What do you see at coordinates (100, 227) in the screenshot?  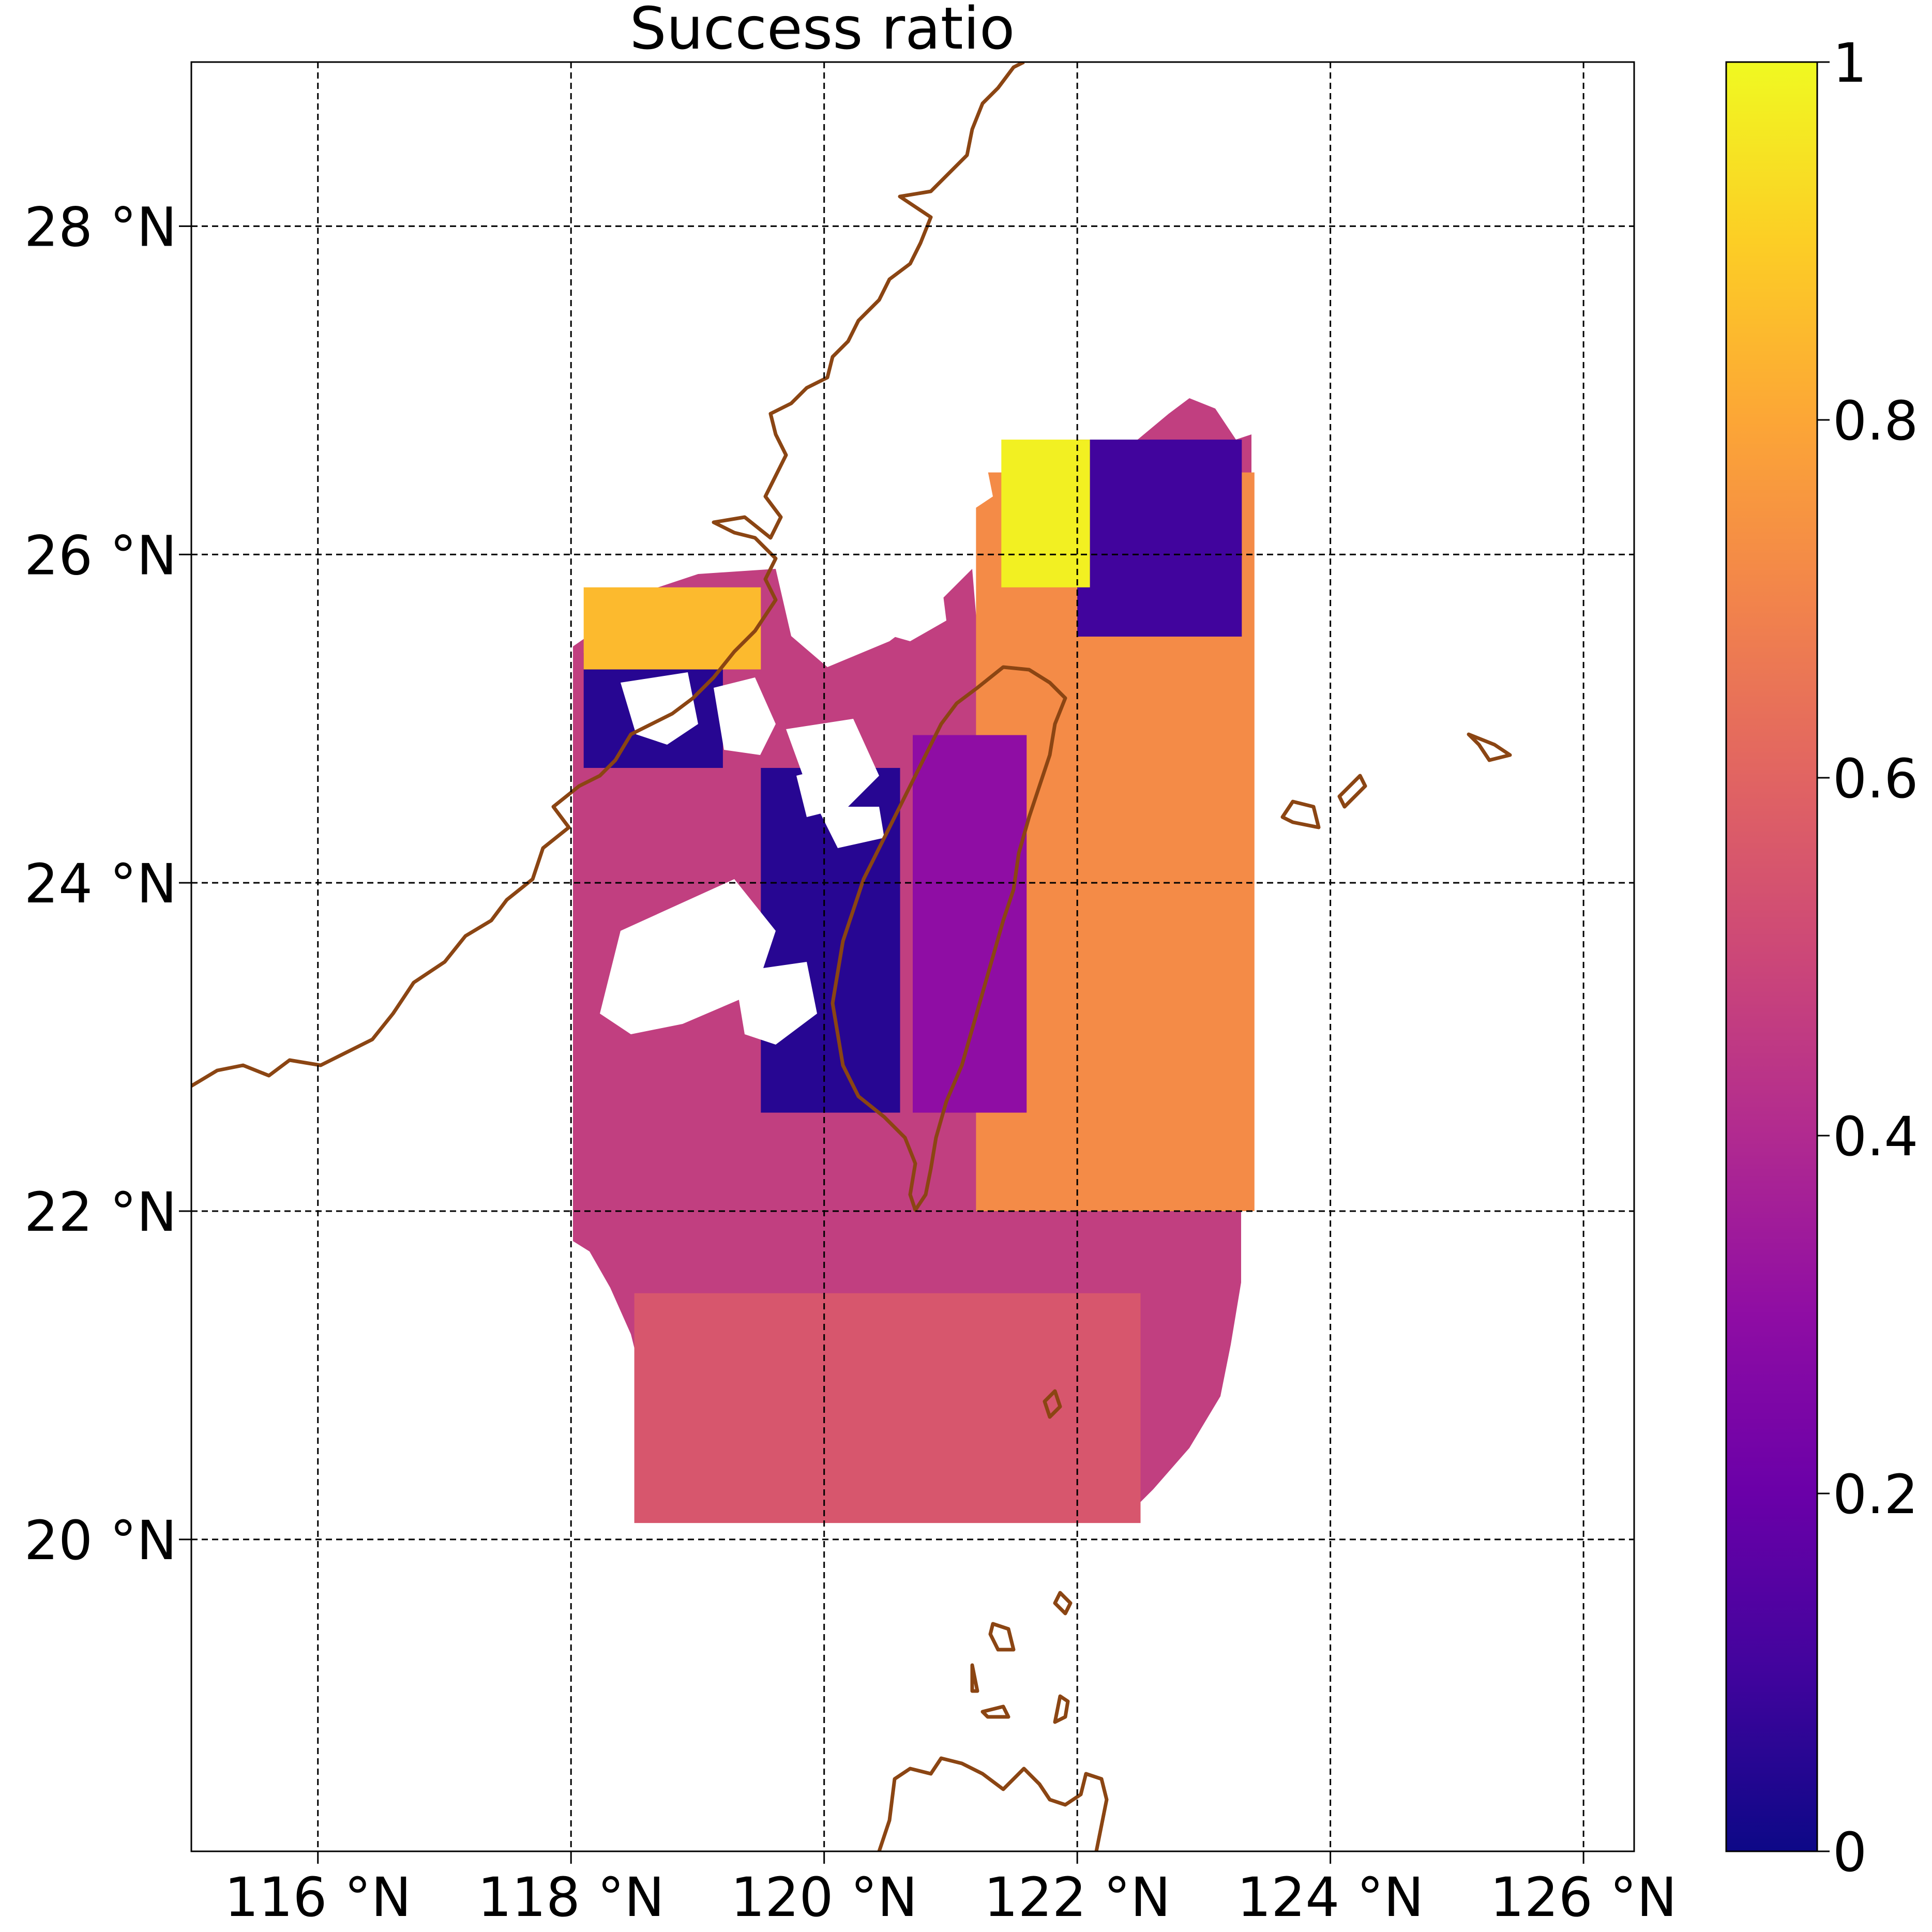 I see `y-tick-label: 28 °N` at bounding box center [100, 227].